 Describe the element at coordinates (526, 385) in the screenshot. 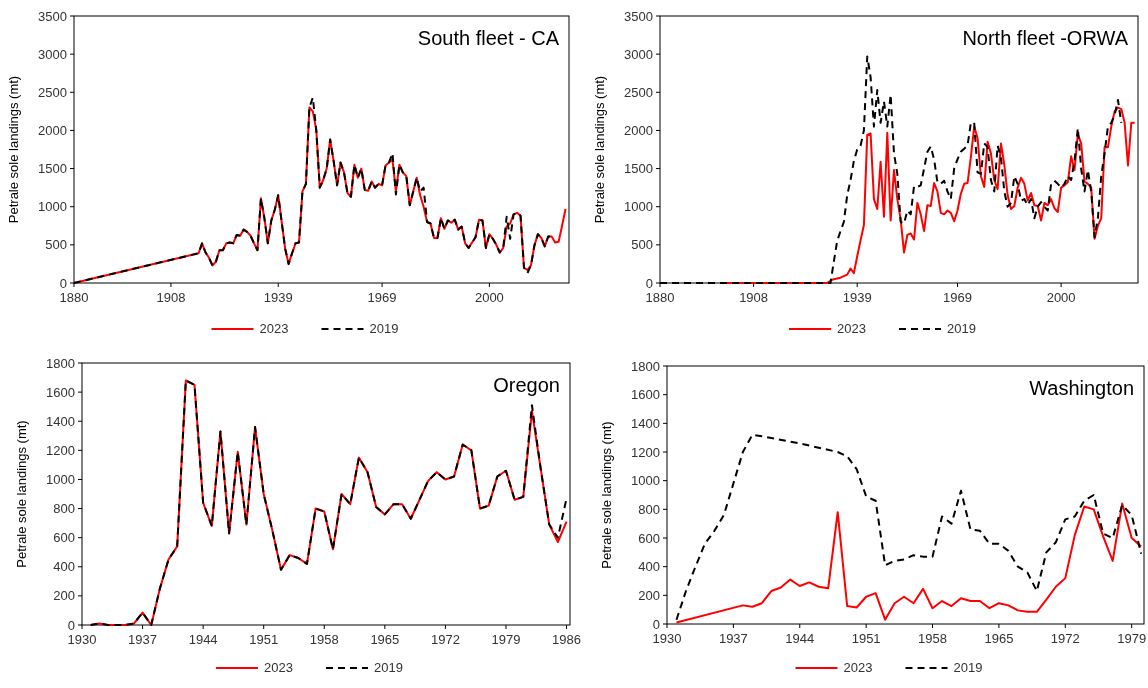

I see `text: Oregon` at that location.